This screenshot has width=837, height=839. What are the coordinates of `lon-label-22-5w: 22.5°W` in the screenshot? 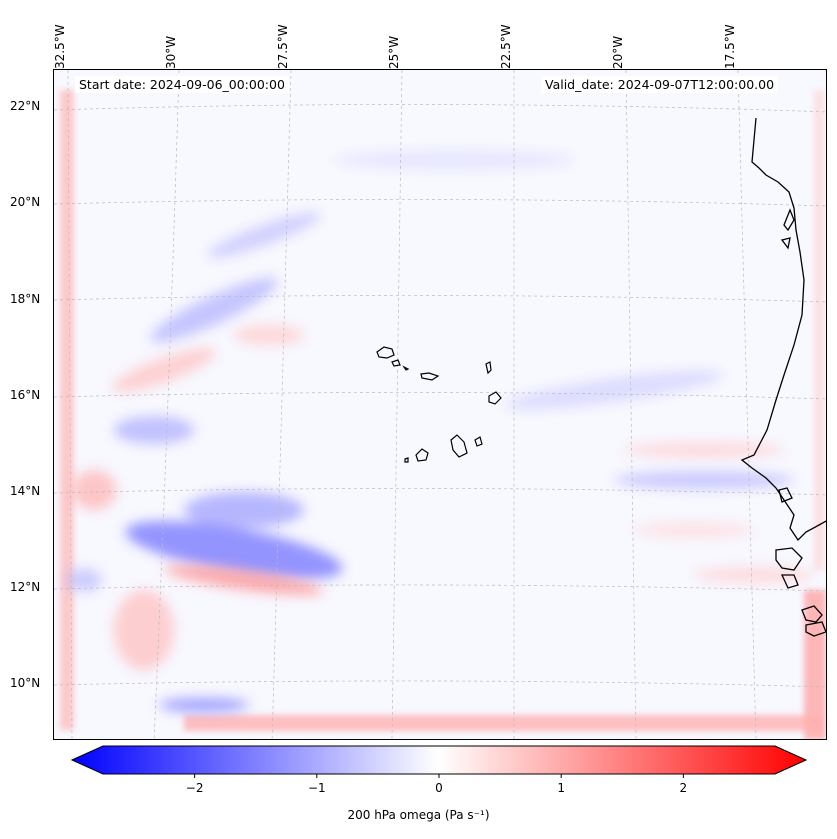 It's located at (506, 46).